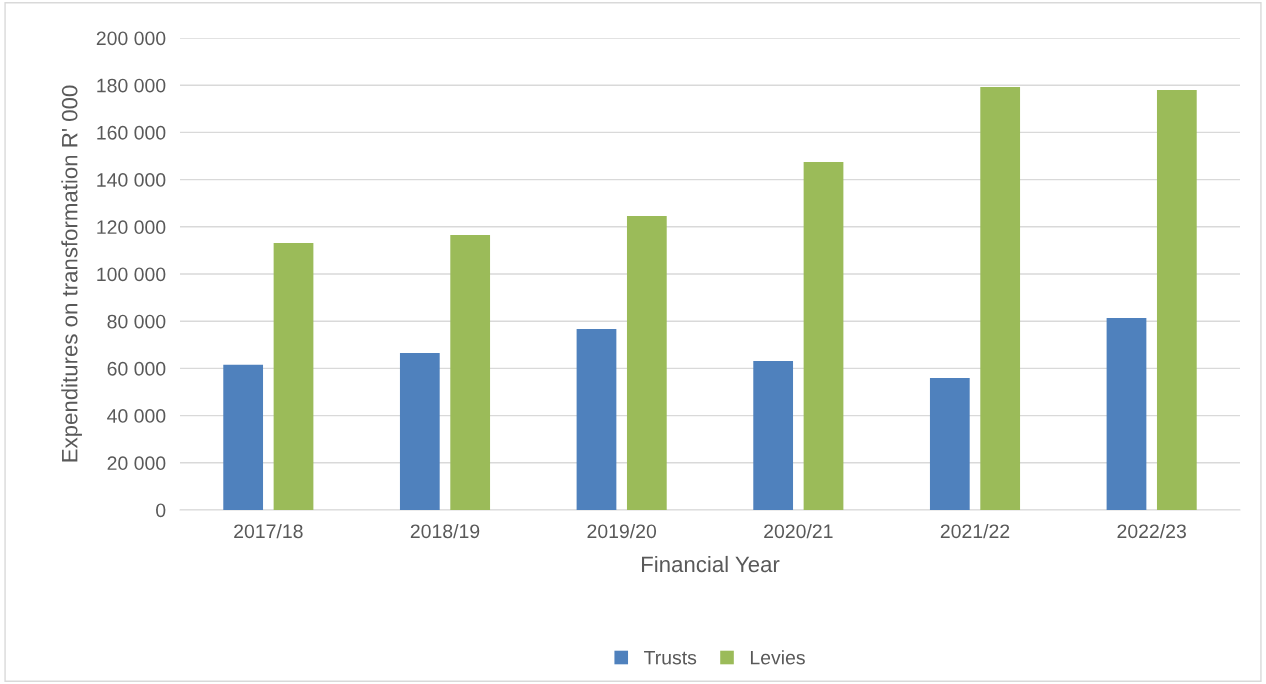  I want to click on y-tick-label: 120 000, so click(131, 227).